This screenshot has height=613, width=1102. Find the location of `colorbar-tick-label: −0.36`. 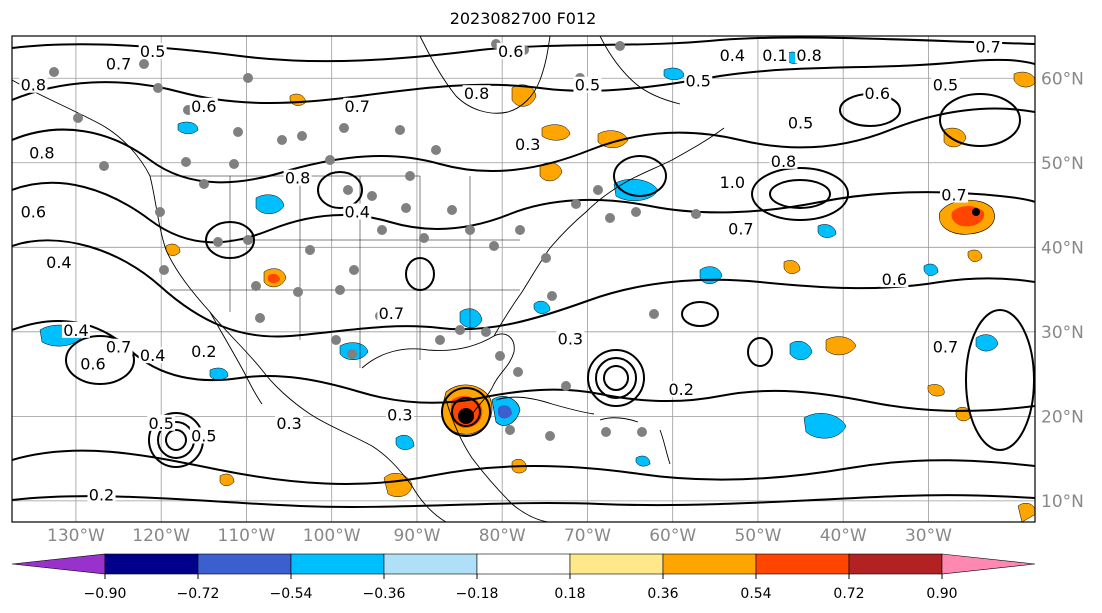

colorbar-tick-label: −0.36 is located at coordinates (384, 594).